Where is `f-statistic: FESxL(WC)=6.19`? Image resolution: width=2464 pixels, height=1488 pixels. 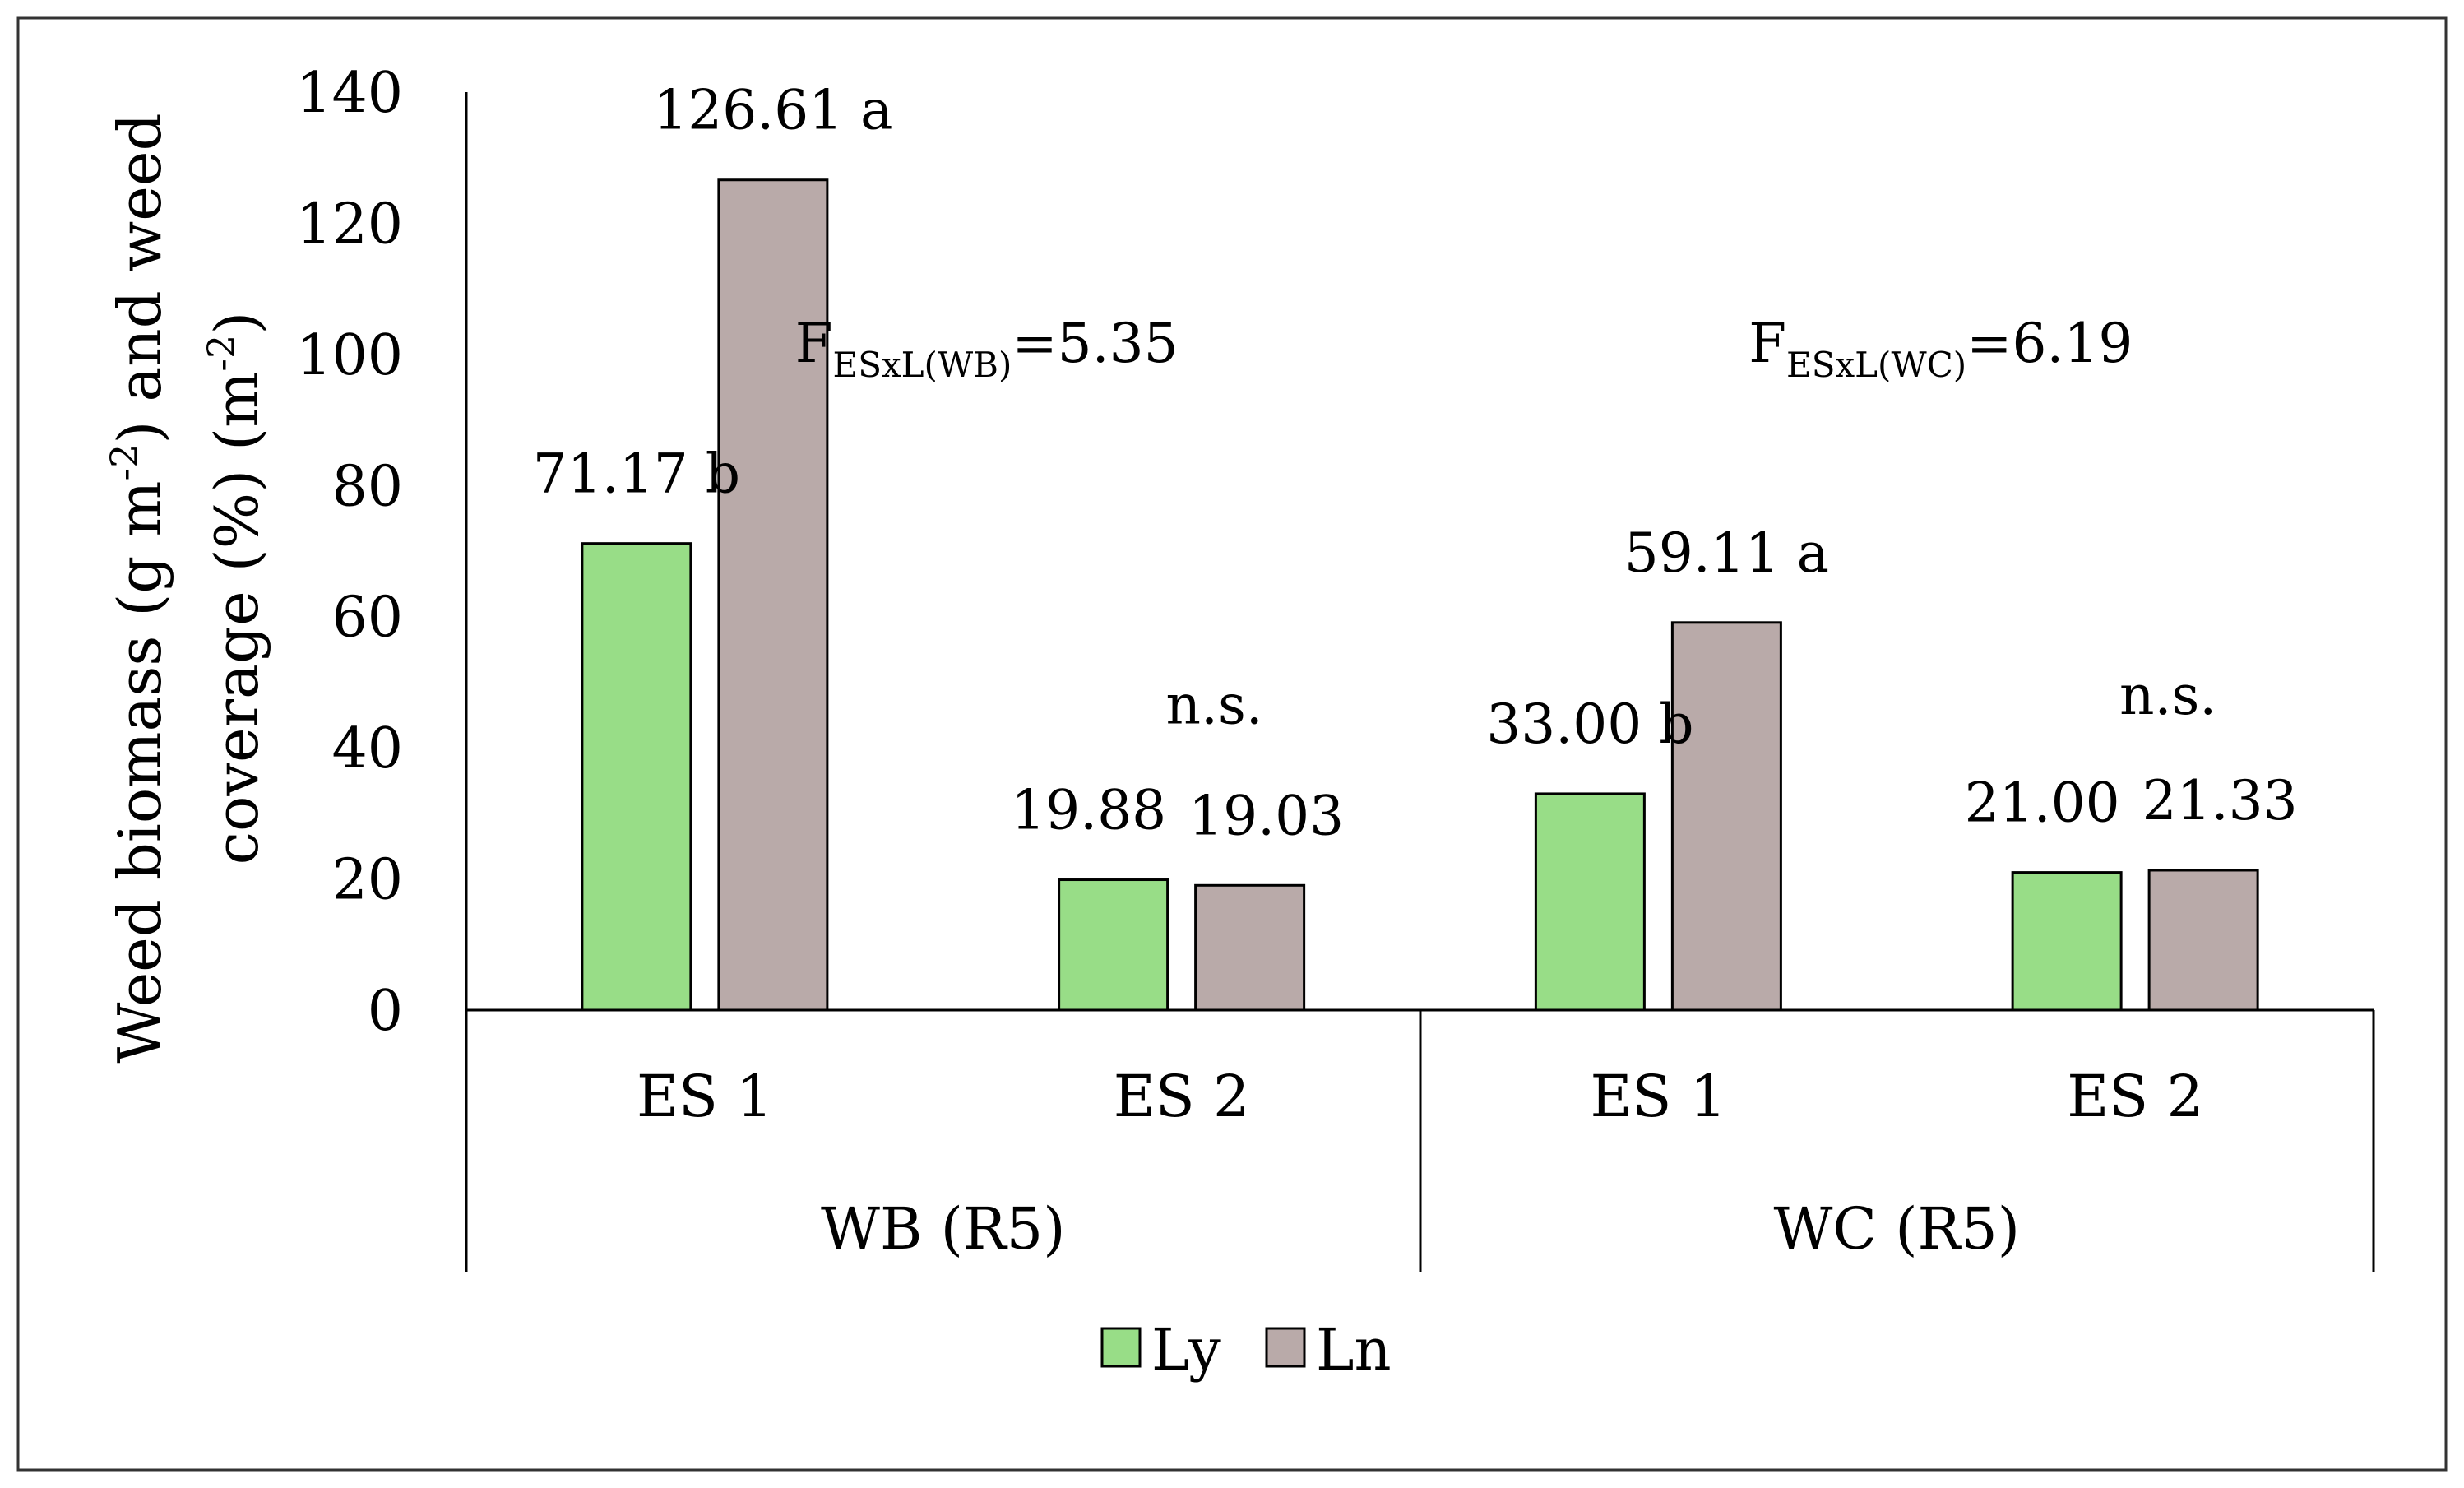 f-statistic: FESxL(WC)=6.19 is located at coordinates (1940, 349).